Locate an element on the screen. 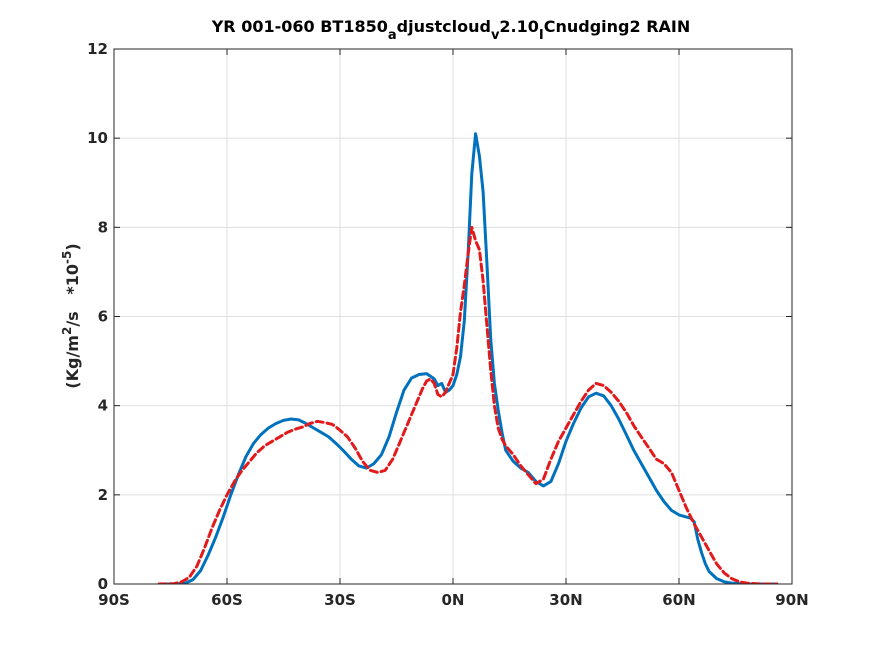 The width and height of the screenshot is (875, 656). y-label-segment: *10 is located at coordinates (72, 287).